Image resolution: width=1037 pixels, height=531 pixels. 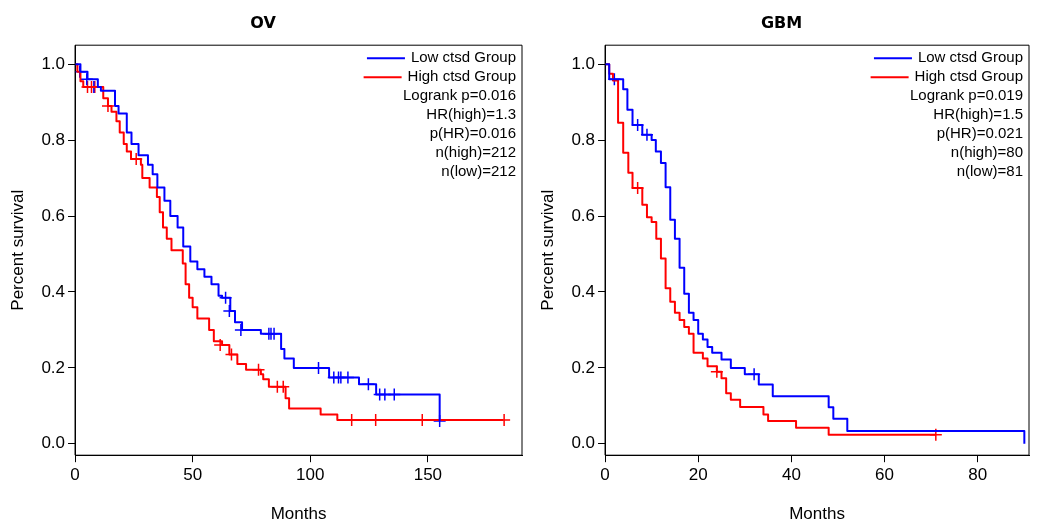 What do you see at coordinates (459, 95) in the screenshot?
I see `annotation: Logrank p=0.016` at bounding box center [459, 95].